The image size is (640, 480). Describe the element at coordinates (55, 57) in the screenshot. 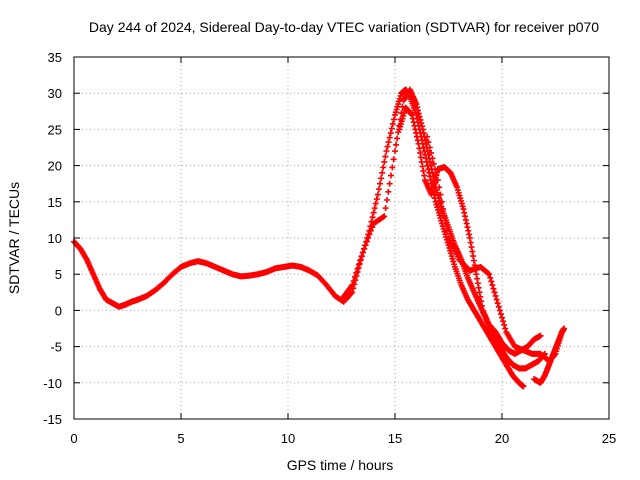

I see `y-tick-label: 35` at that location.